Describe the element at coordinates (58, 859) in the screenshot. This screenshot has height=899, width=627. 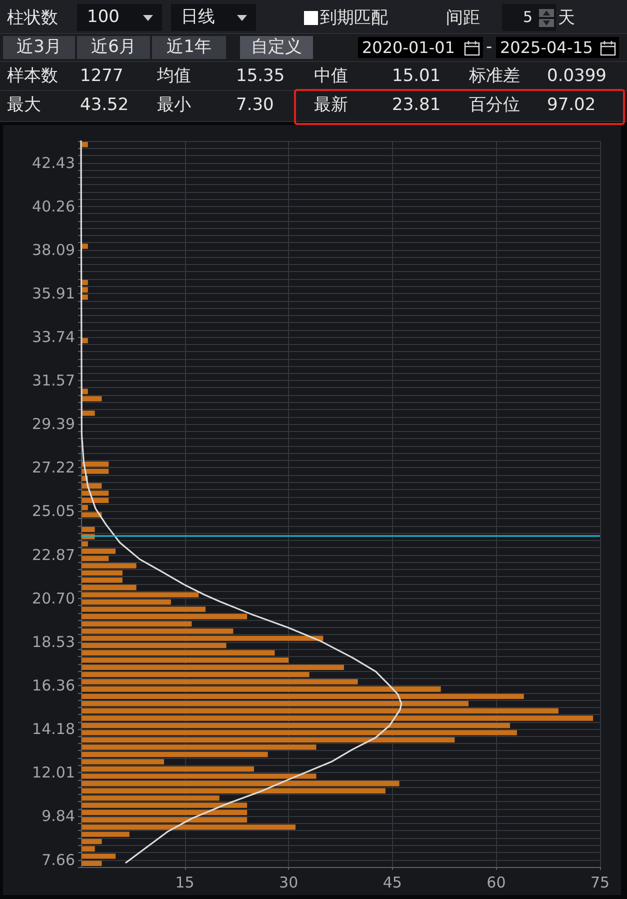
I see `y-tick-label: 7.66` at that location.